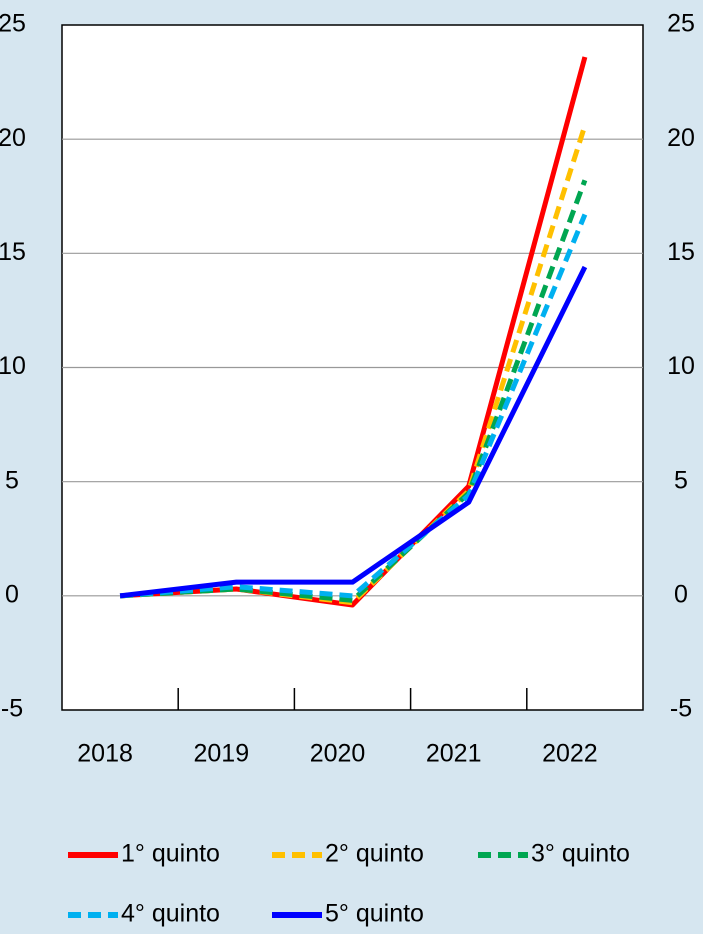  Describe the element at coordinates (338, 754) in the screenshot. I see `x-tick-label: 2020` at that location.